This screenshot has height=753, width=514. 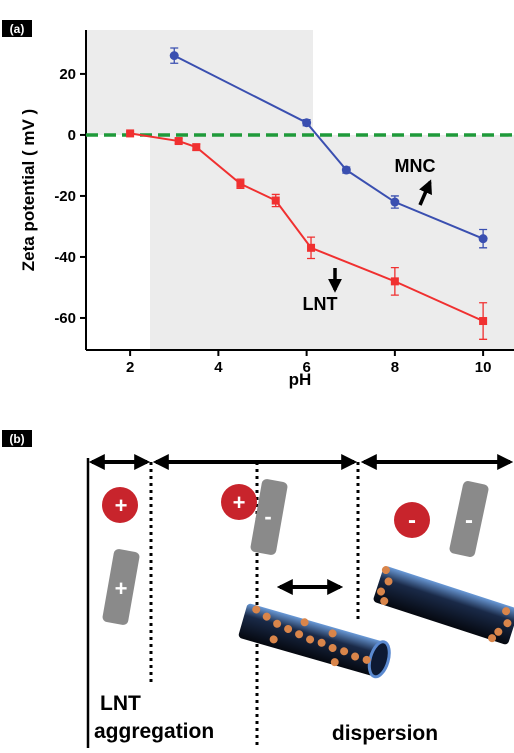 I want to click on y-axis-label: Zeta potential ( mV ), so click(x=28, y=190).